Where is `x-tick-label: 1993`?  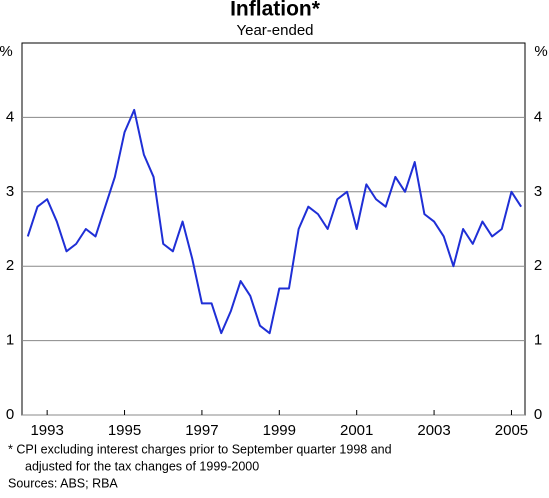 x-tick-label: 1993 is located at coordinates (46, 430).